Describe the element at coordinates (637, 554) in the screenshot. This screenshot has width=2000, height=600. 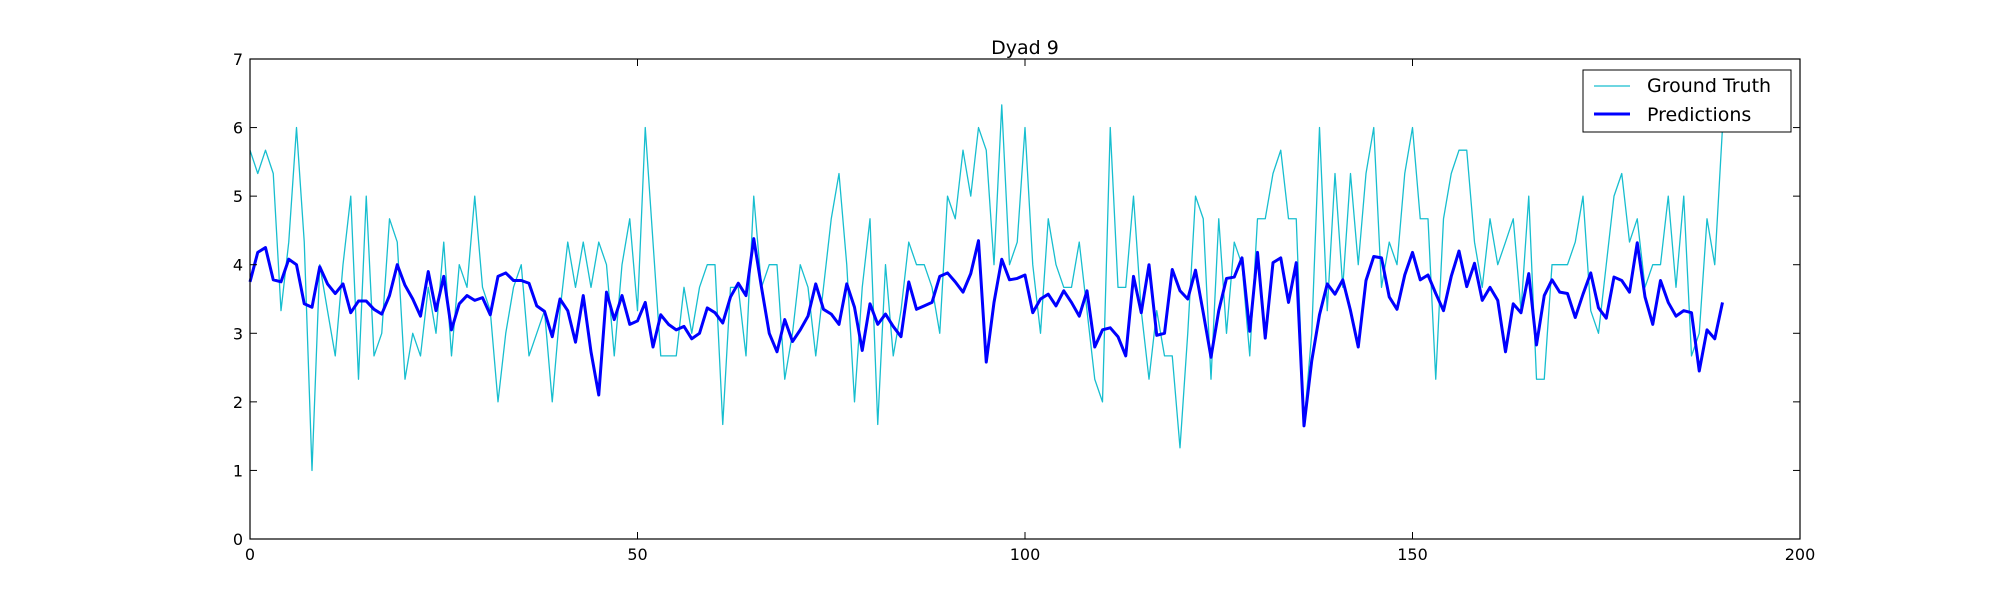
I see `x-tick-label: 50` at that location.